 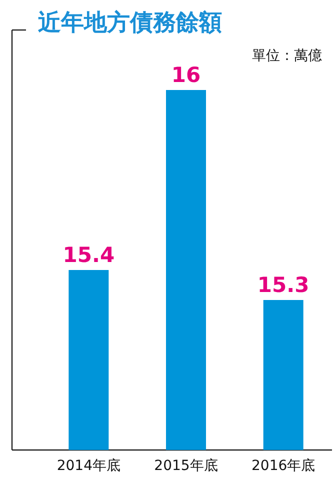 What do you see at coordinates (88, 255) in the screenshot?
I see `data-label: 15.4` at bounding box center [88, 255].